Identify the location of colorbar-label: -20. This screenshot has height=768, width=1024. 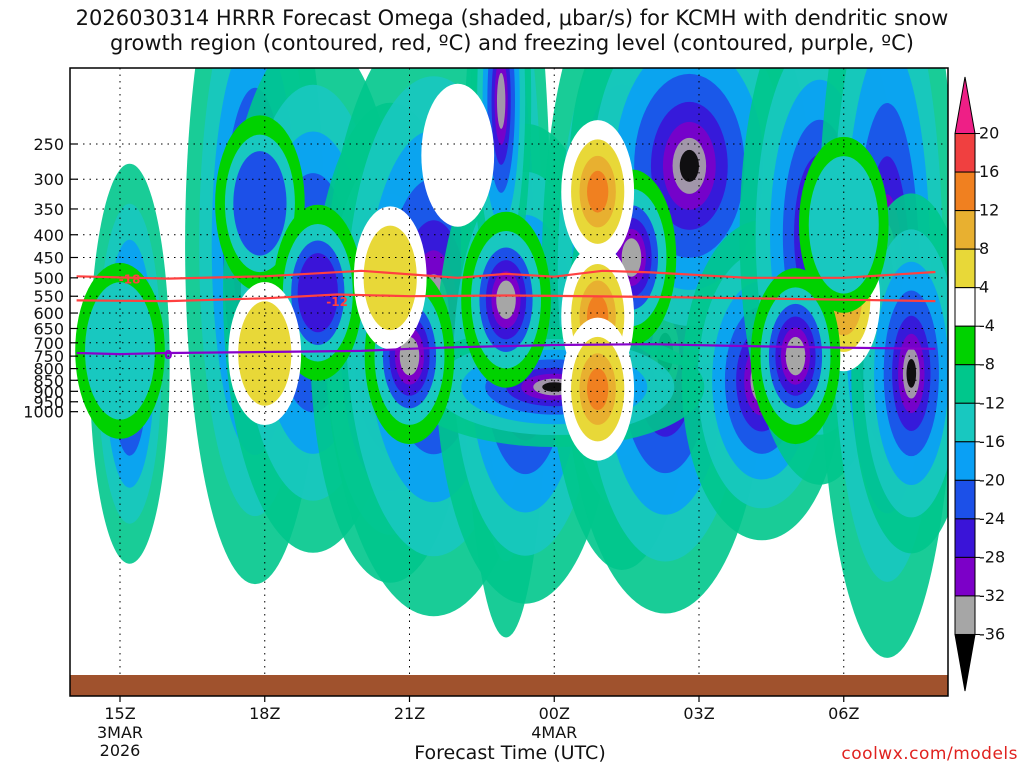
(992, 479).